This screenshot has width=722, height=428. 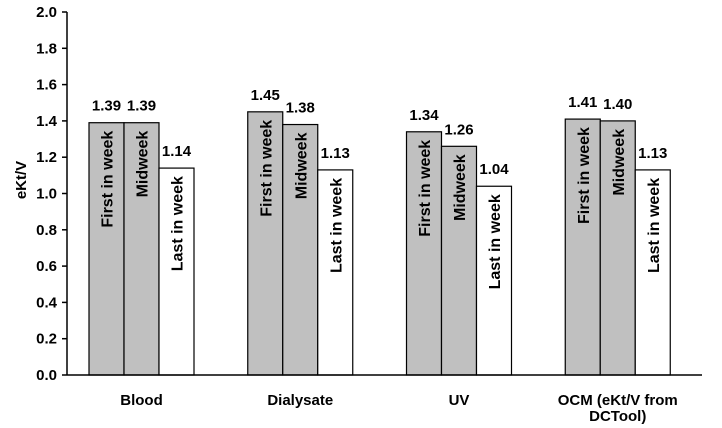 What do you see at coordinates (141, 400) in the screenshot?
I see `category-label: Blood` at bounding box center [141, 400].